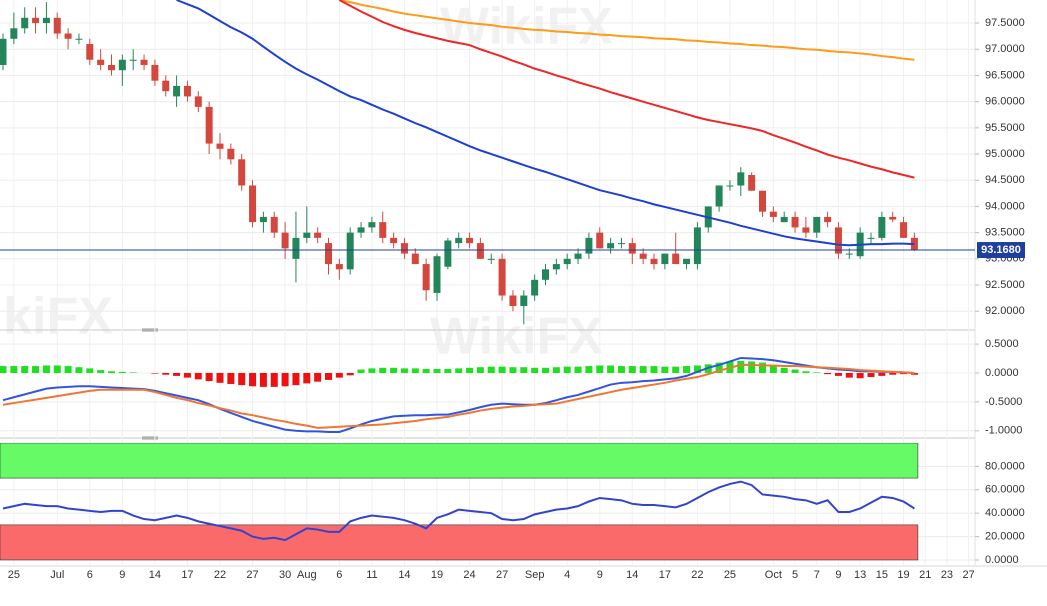  I want to click on last-price-label: 93.1680, so click(1001, 250).